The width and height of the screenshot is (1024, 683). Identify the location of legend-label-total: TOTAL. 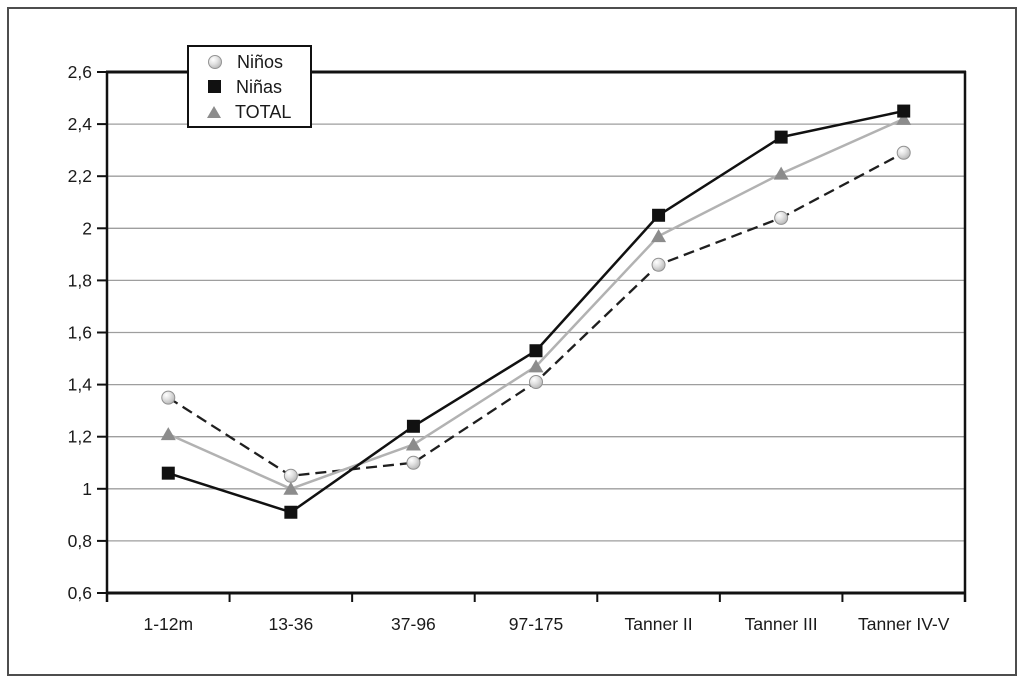
(263, 111).